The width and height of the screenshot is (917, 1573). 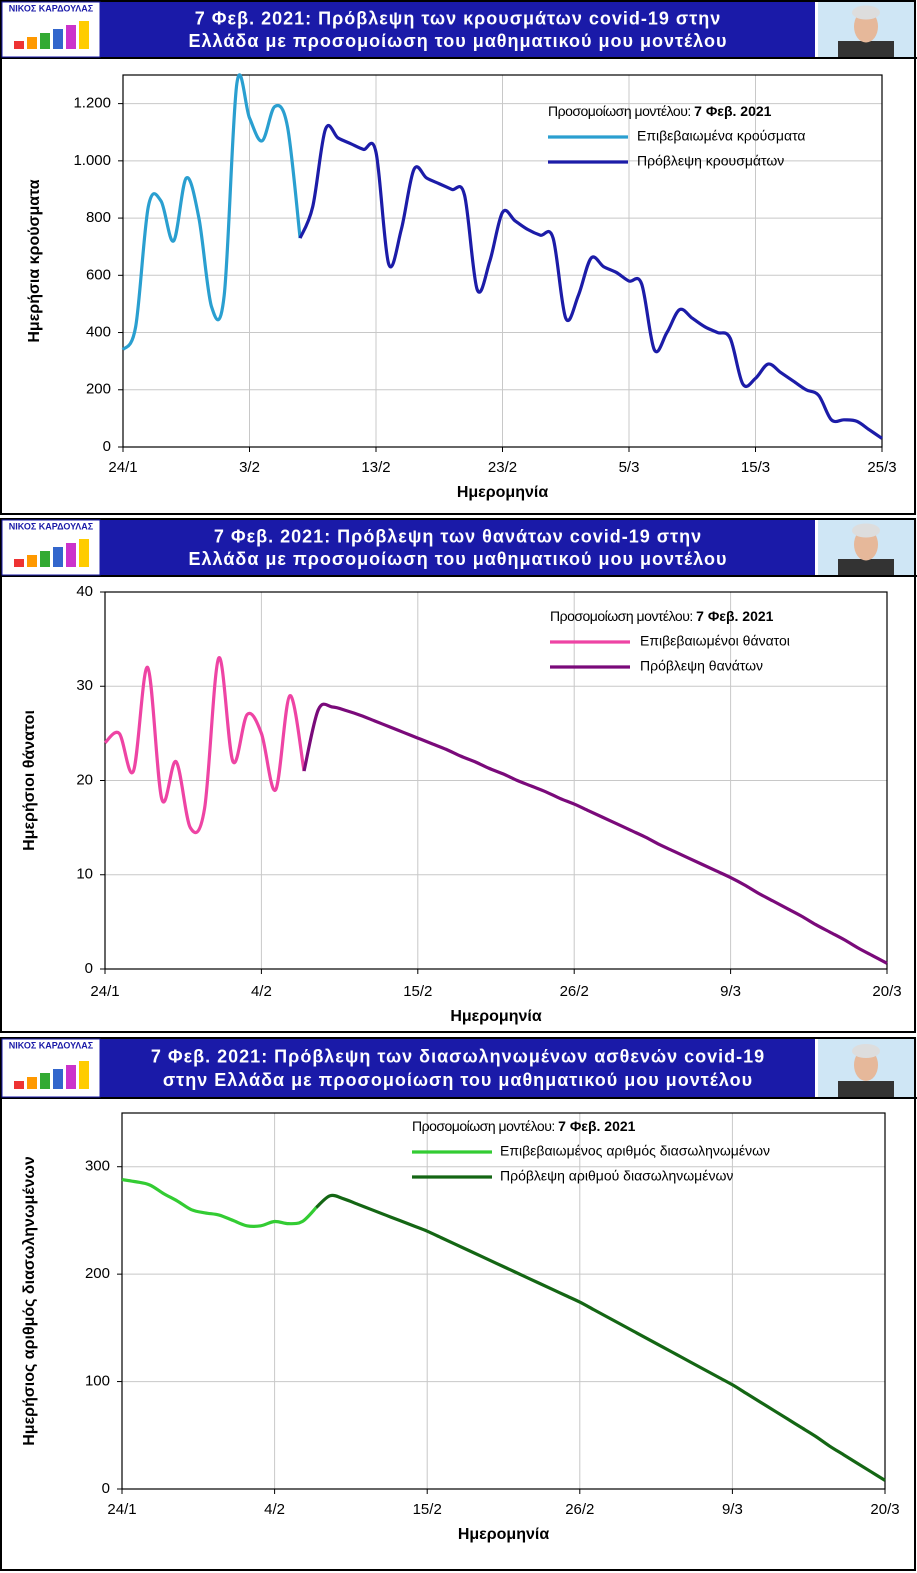 What do you see at coordinates (98, 274) in the screenshot?
I see `y-tick-label: 600` at bounding box center [98, 274].